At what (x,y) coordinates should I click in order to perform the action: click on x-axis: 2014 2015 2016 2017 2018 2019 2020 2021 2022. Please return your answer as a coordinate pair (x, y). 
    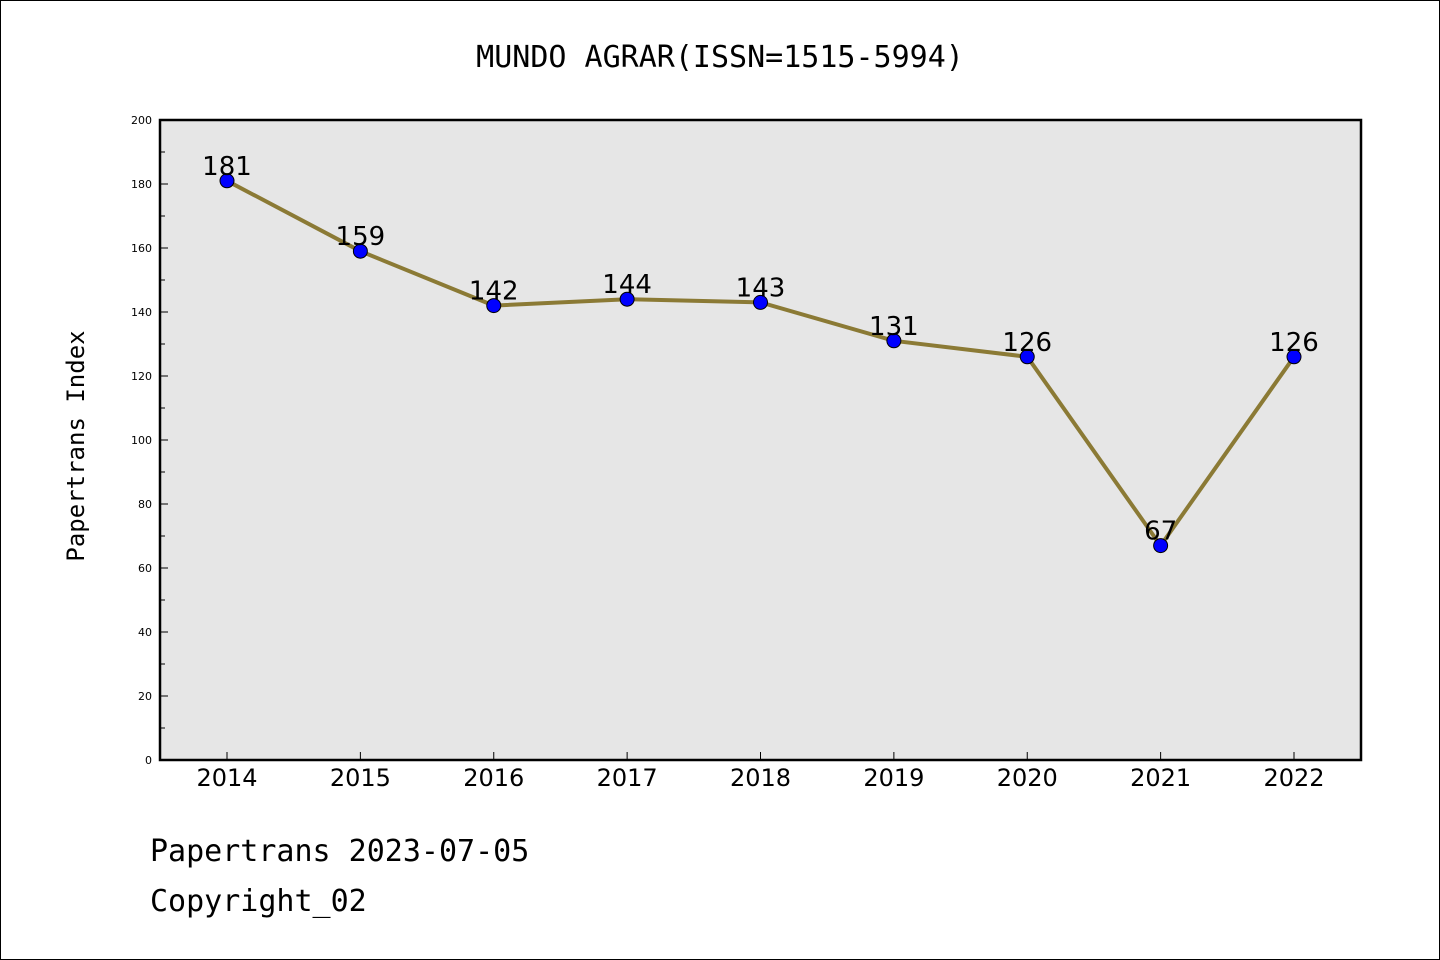
    Looking at the image, I should click on (760, 772).